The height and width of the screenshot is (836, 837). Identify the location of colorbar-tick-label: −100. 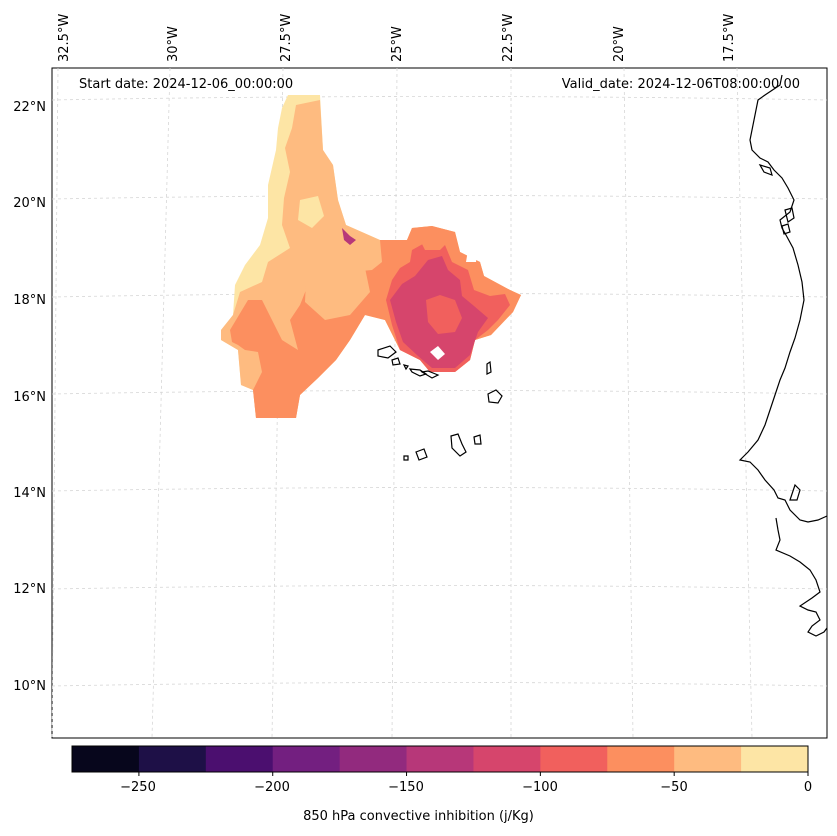
(540, 787).